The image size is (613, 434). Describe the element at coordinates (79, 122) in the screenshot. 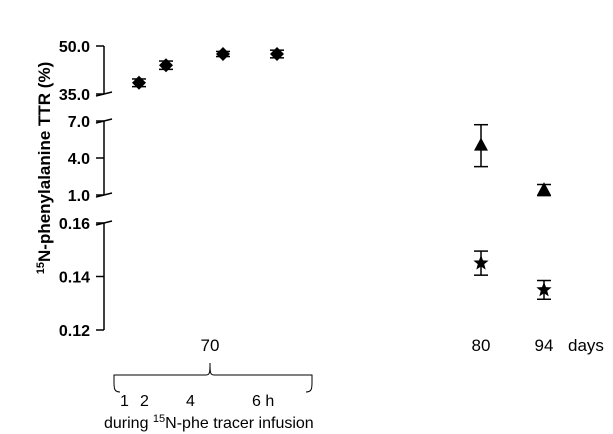

I see `y-tick-label: 7.0` at that location.